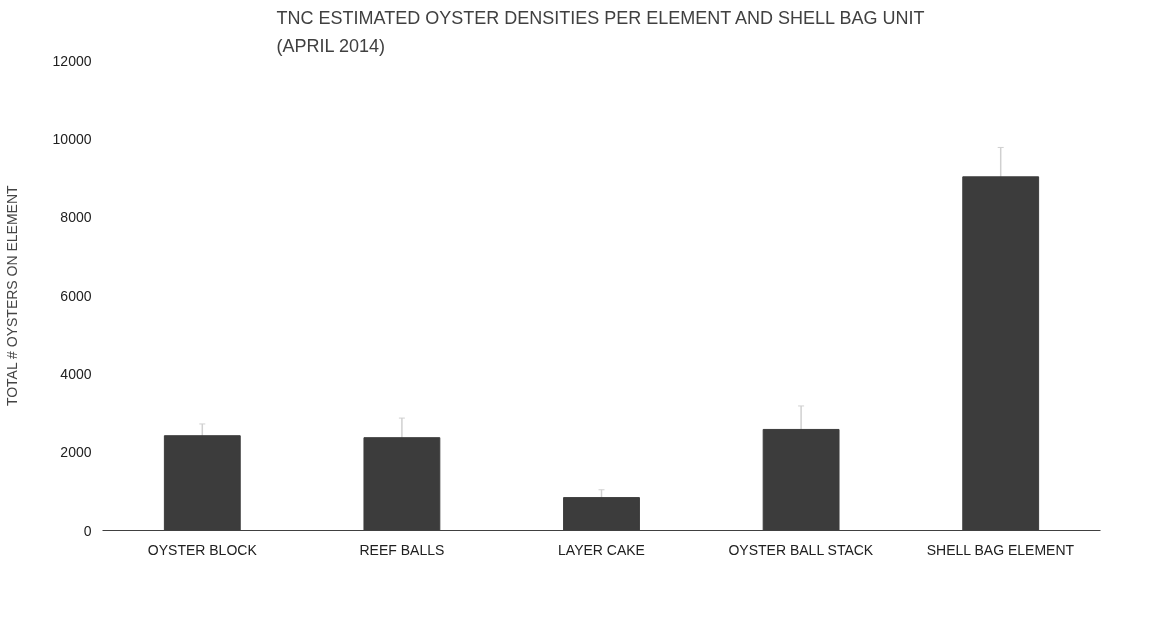 The width and height of the screenshot is (1158, 621). I want to click on x-tick-label: LAYER CAKE, so click(601, 549).